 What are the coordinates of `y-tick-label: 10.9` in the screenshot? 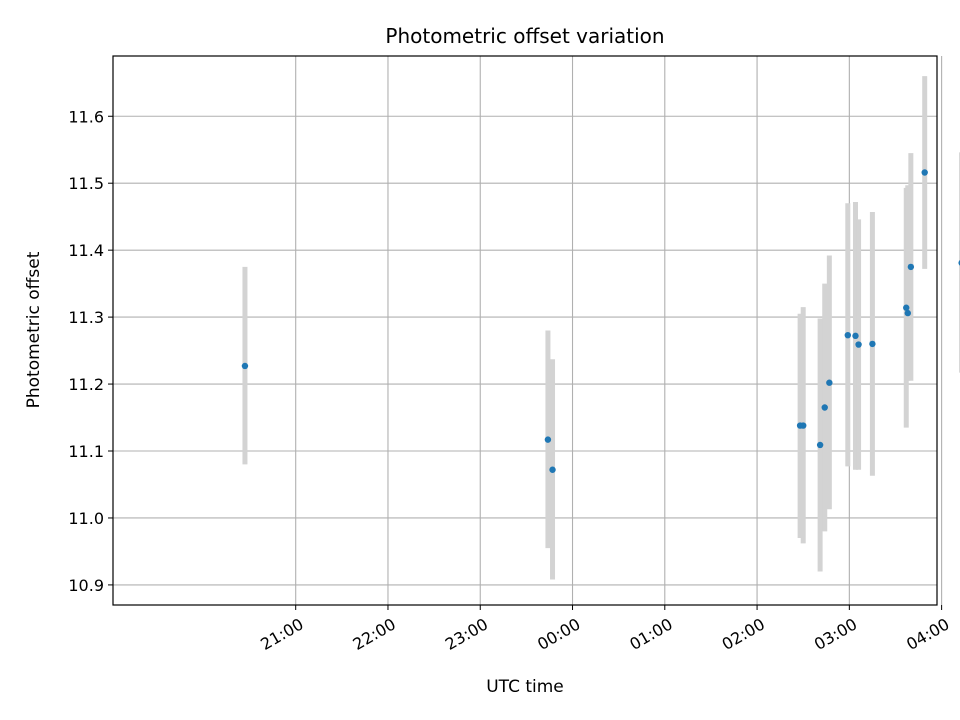 It's located at (86, 585).